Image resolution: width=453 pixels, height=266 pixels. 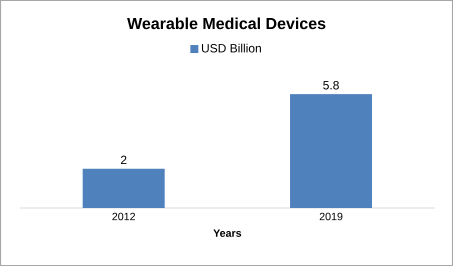 I want to click on data-label: 2, so click(x=123, y=160).